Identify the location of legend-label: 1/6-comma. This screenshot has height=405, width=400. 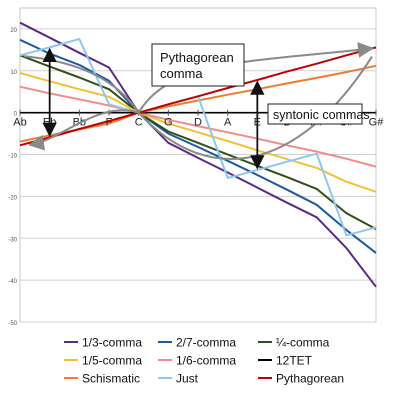
(206, 361).